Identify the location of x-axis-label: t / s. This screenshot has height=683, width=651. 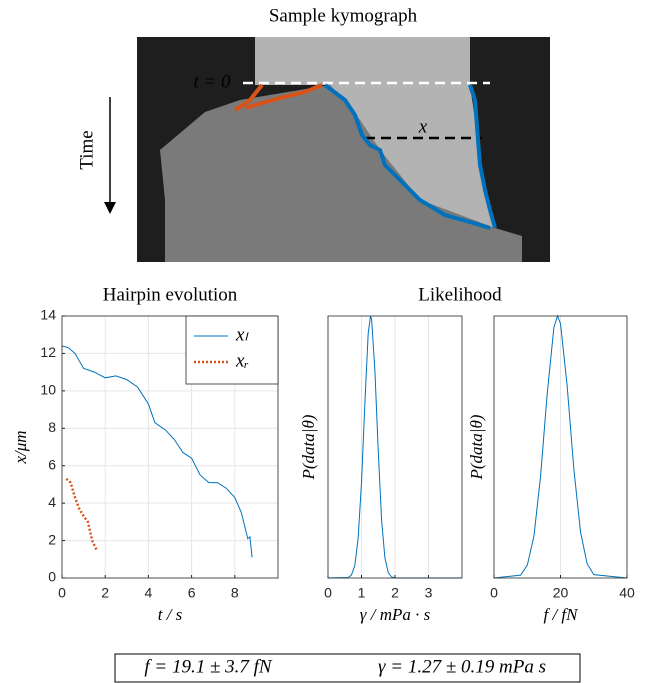
(170, 614).